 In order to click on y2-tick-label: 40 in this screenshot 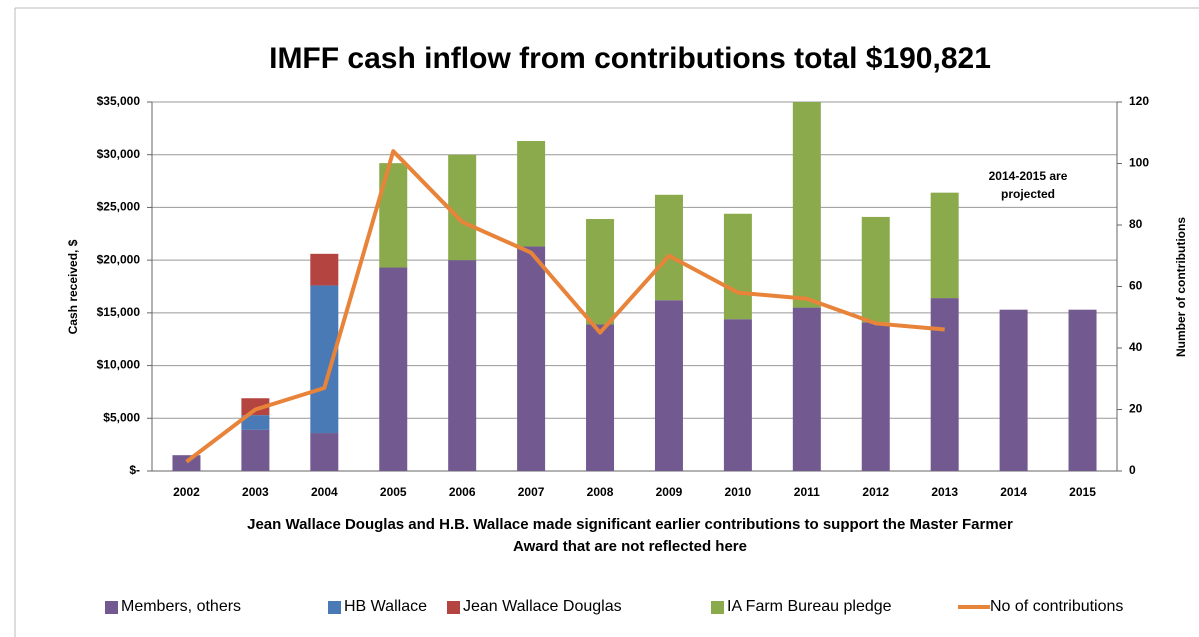, I will do `click(1136, 347)`.